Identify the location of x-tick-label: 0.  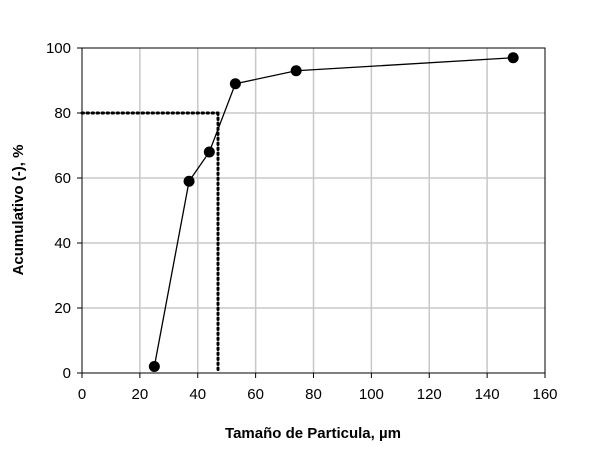
(82, 394).